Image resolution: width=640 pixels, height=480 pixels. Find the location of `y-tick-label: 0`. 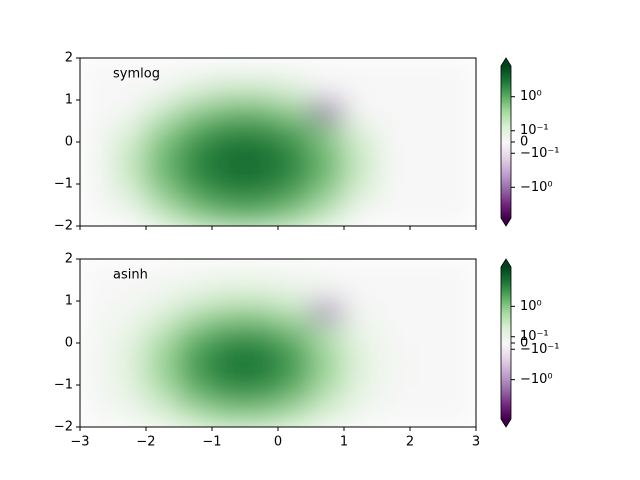

y-tick-label: 0 is located at coordinates (69, 142).